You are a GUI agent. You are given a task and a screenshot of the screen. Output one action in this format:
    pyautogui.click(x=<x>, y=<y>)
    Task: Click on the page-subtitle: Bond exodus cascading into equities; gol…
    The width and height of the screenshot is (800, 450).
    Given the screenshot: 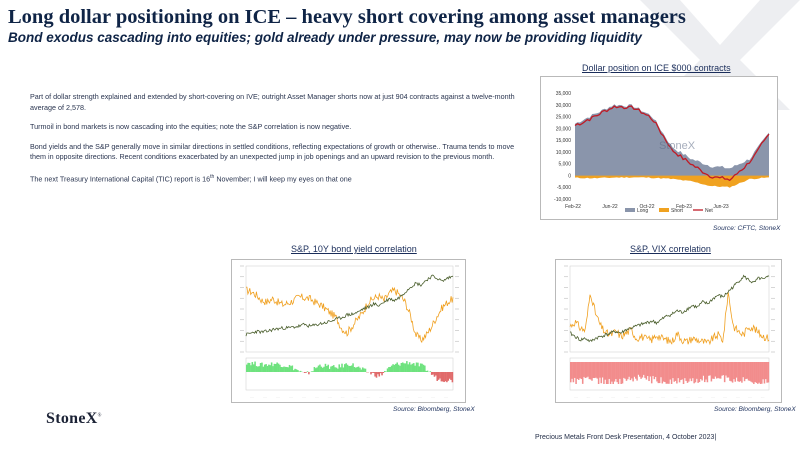 What is the action you would take?
    pyautogui.click(x=325, y=37)
    